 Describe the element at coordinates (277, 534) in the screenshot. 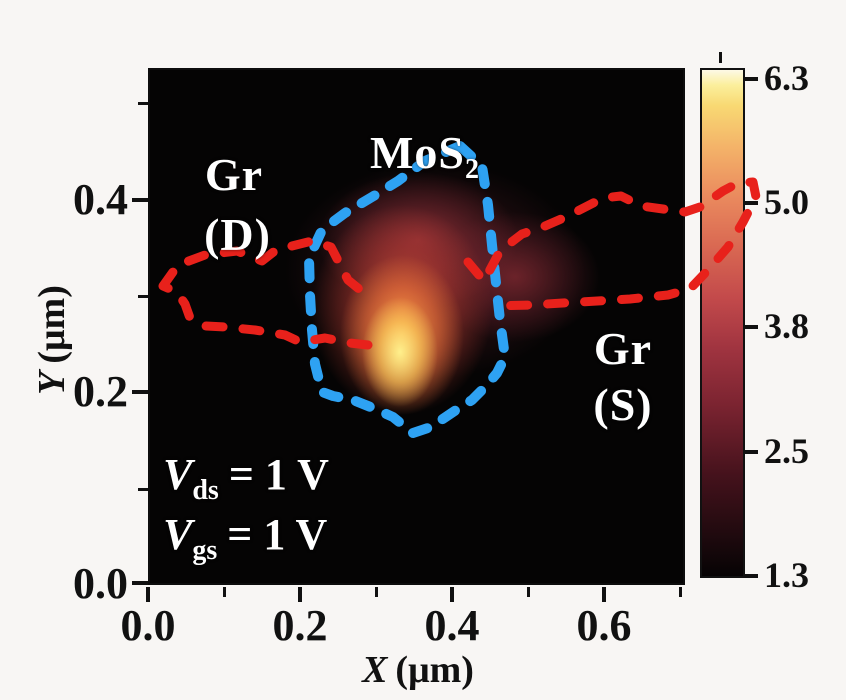

I see `vgs-value: = 1 V` at that location.